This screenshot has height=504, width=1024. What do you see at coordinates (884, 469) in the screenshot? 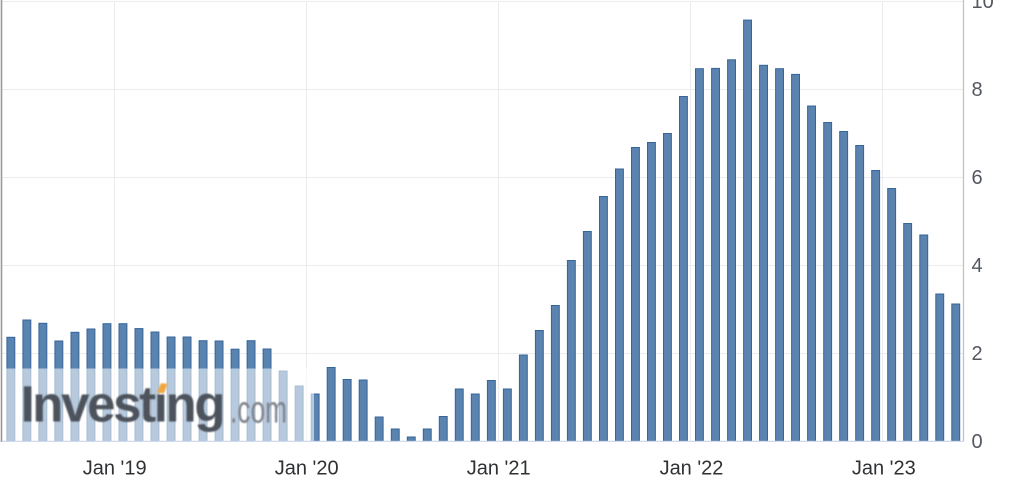
I see `svg-text: Jan '23` at bounding box center [884, 469].